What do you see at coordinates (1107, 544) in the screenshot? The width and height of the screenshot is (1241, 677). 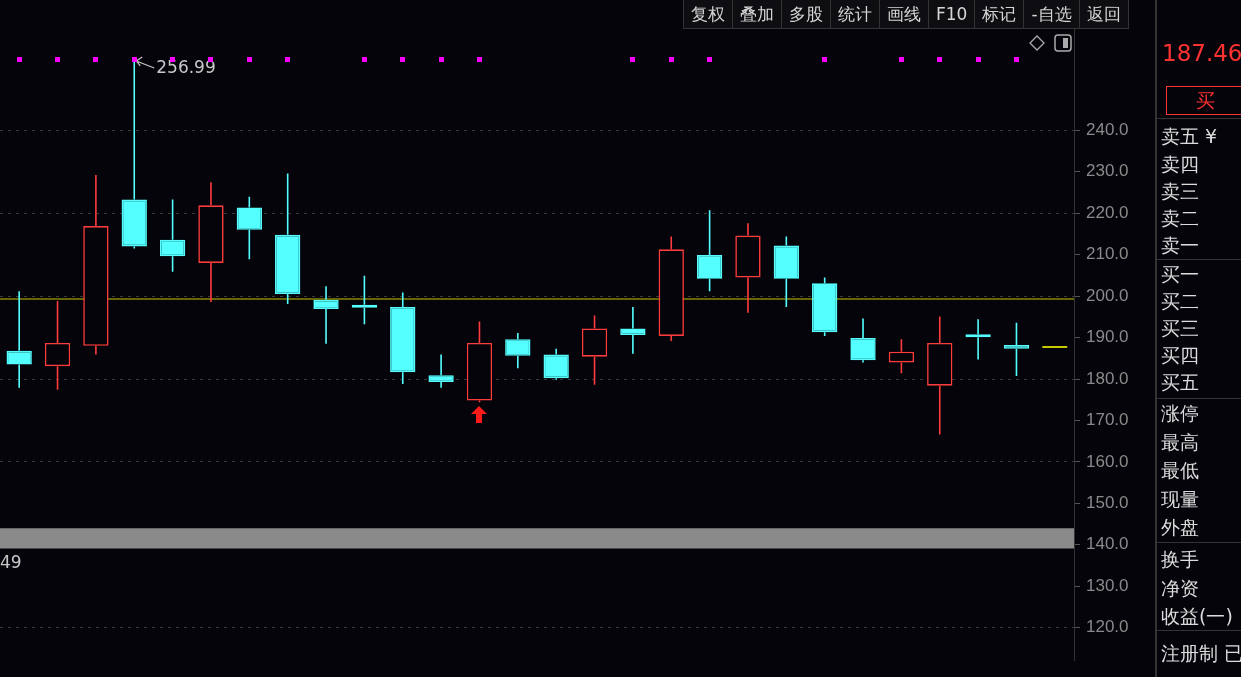 I see `y-tick-label: 140.0` at bounding box center [1107, 544].